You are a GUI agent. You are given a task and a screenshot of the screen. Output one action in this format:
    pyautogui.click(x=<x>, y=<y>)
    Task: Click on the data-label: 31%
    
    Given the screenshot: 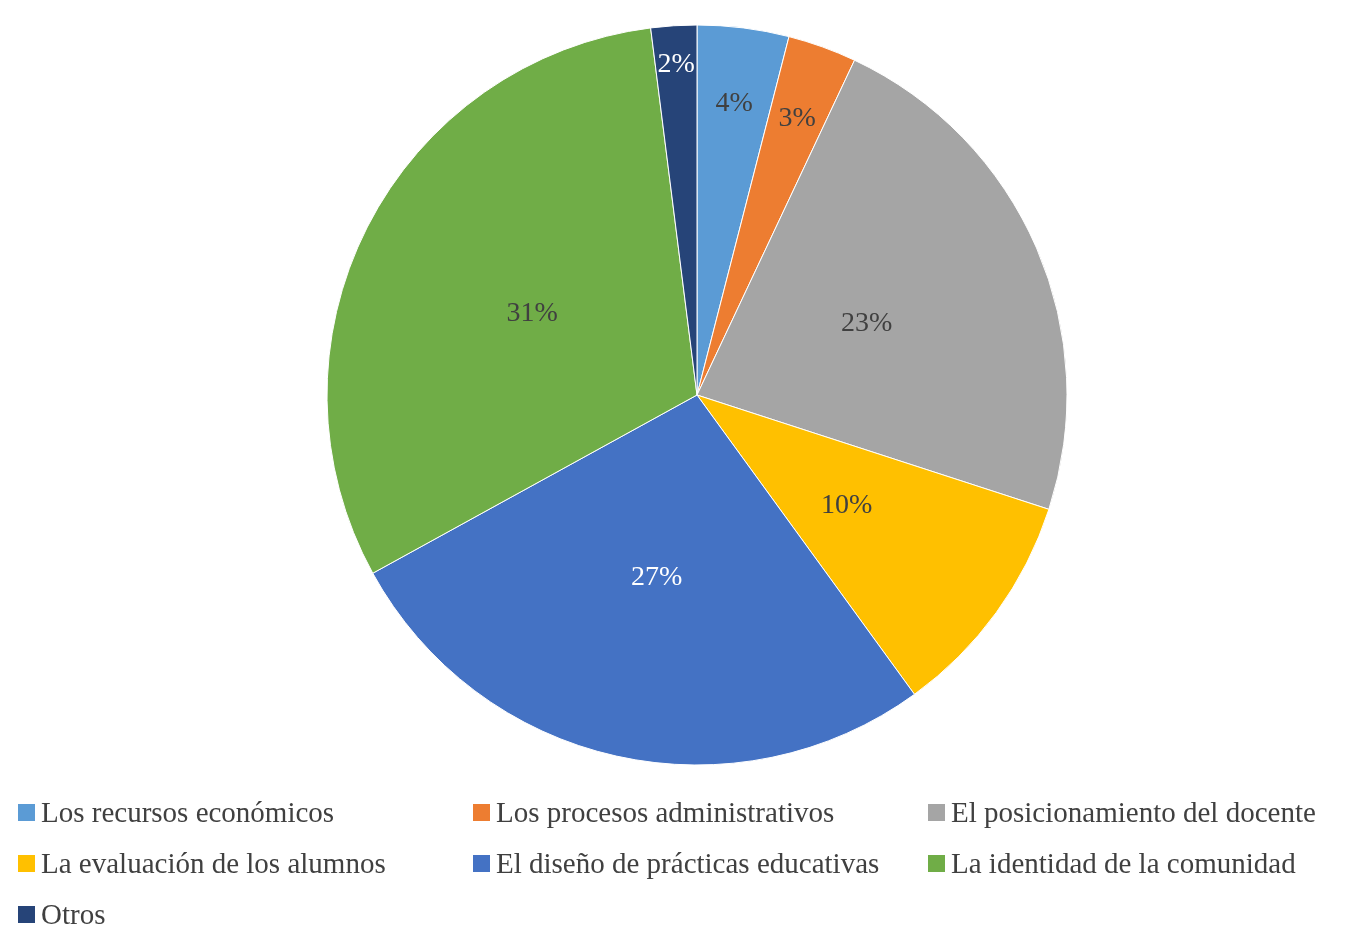 What is the action you would take?
    pyautogui.click(x=532, y=311)
    